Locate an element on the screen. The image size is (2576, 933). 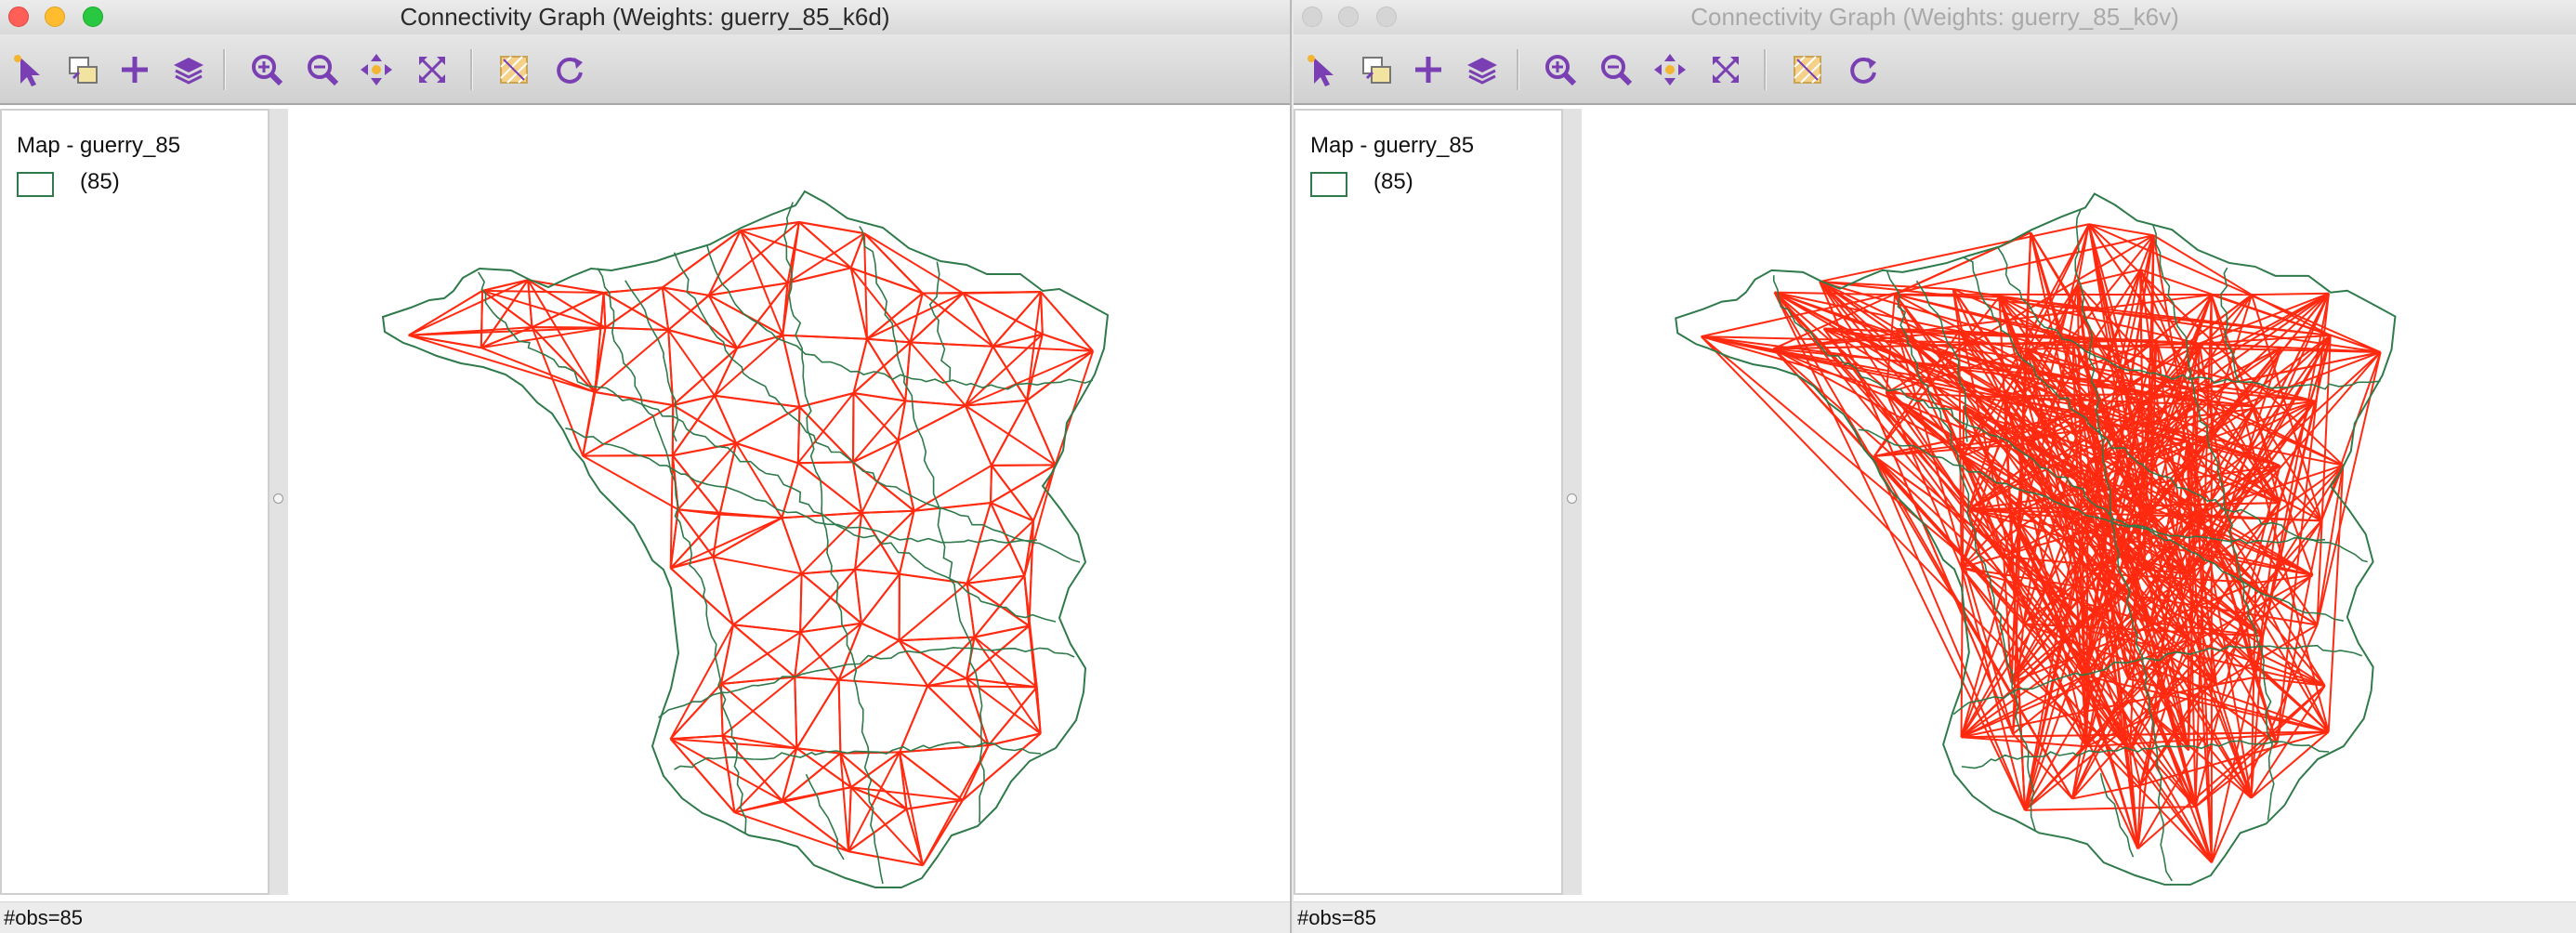
zoom-in-icon is located at coordinates (267, 70).